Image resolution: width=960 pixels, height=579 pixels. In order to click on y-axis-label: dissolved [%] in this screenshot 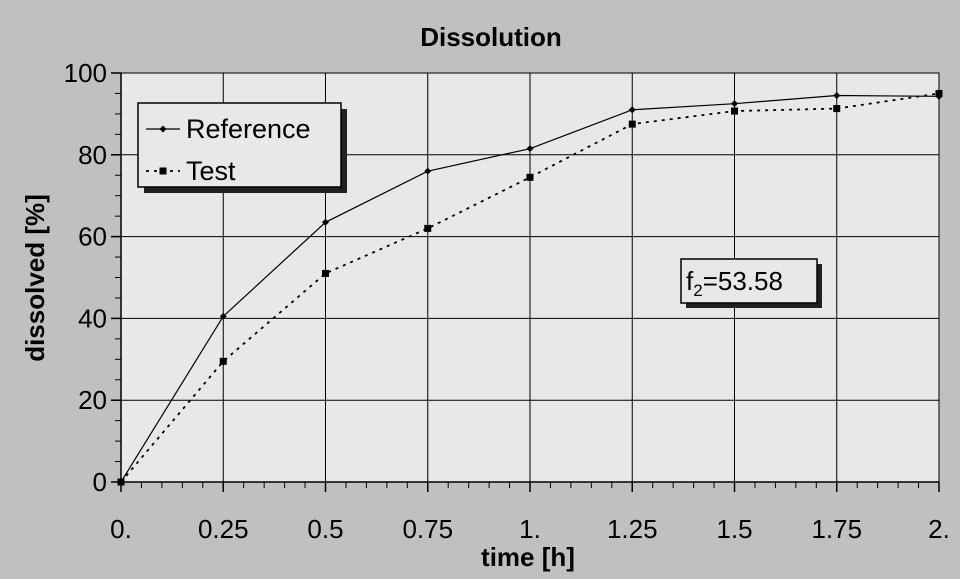, I will do `click(35, 278)`.